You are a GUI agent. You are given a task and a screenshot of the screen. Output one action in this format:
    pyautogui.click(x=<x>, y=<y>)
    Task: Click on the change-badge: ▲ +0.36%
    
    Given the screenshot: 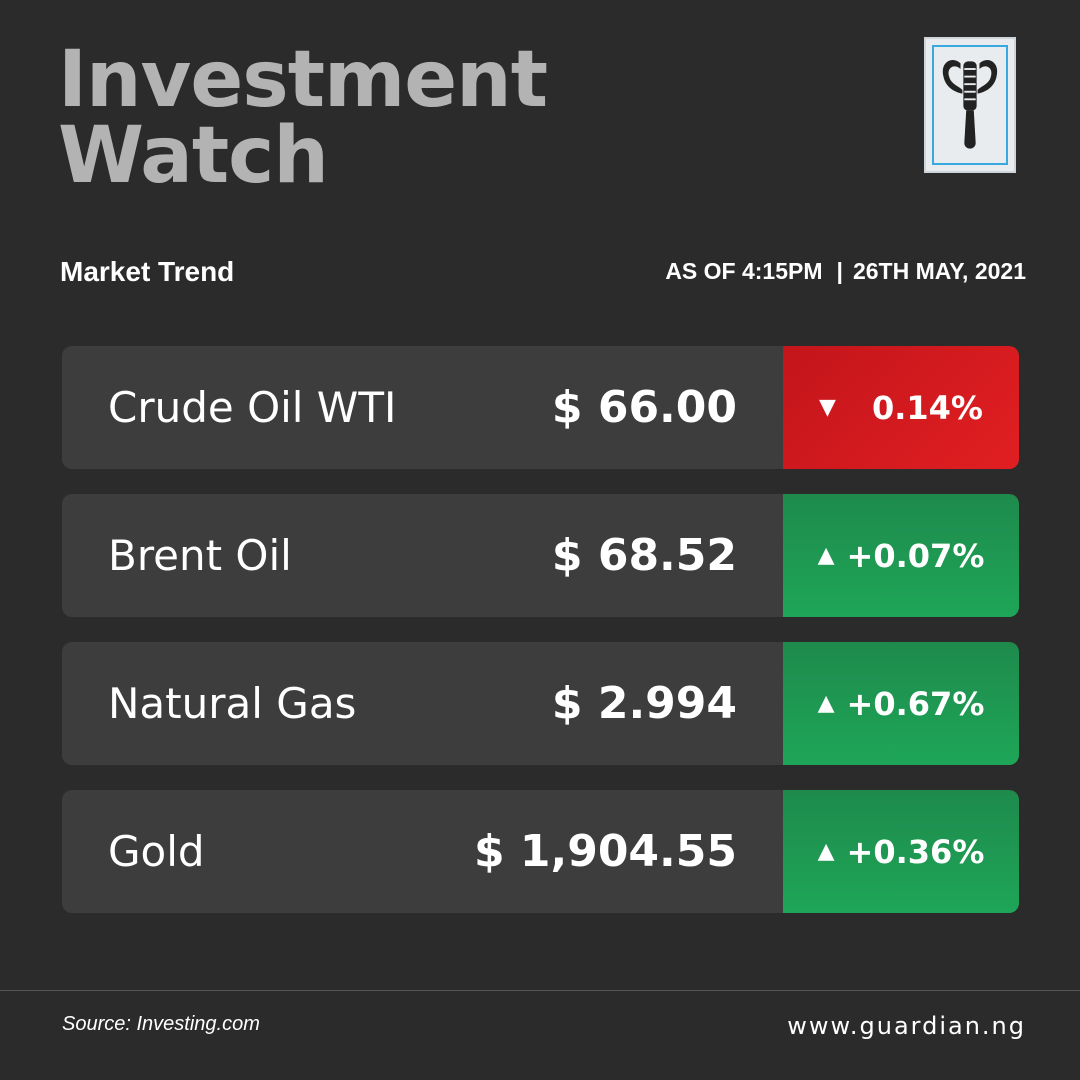 What is the action you would take?
    pyautogui.click(x=901, y=851)
    